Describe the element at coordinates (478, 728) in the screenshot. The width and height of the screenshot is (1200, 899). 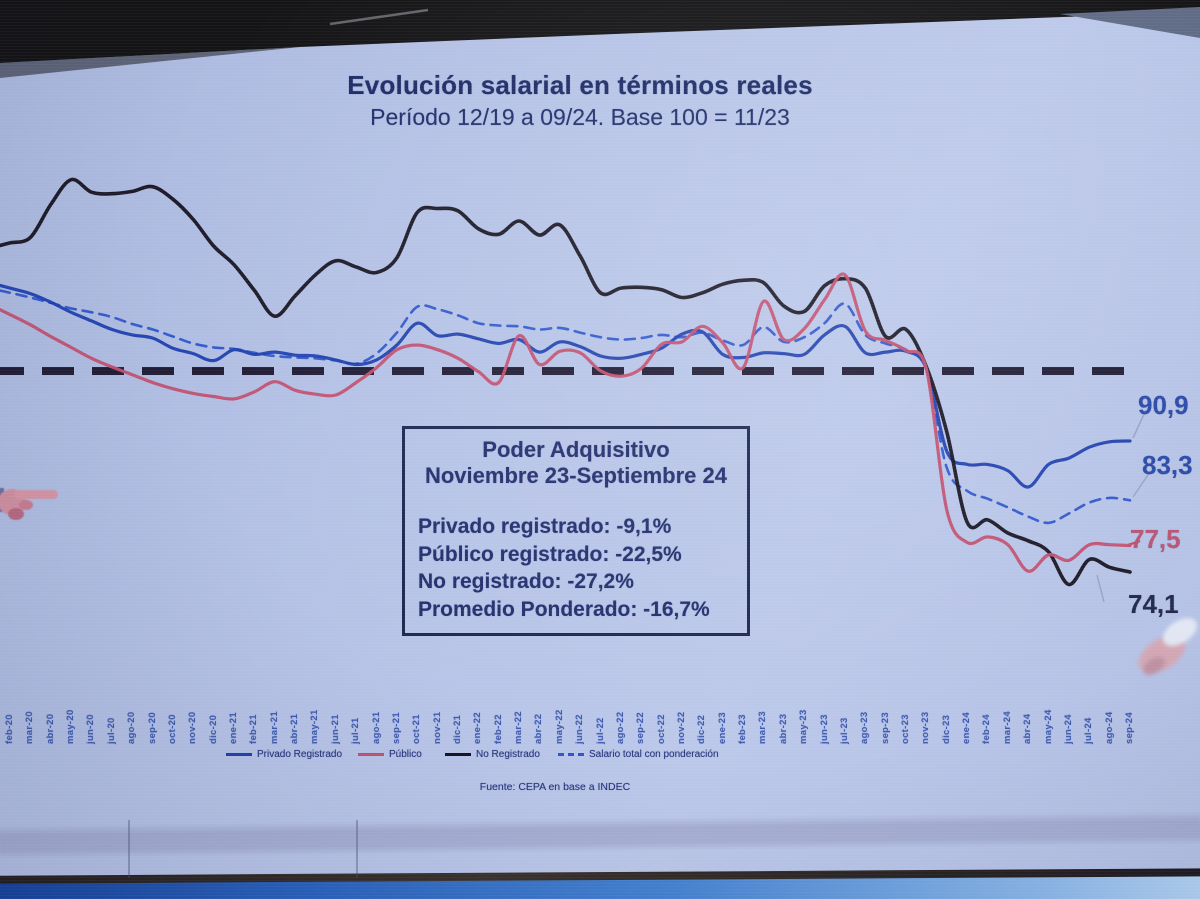
I see `x-axis-label-ene-22: ene-22` at that location.